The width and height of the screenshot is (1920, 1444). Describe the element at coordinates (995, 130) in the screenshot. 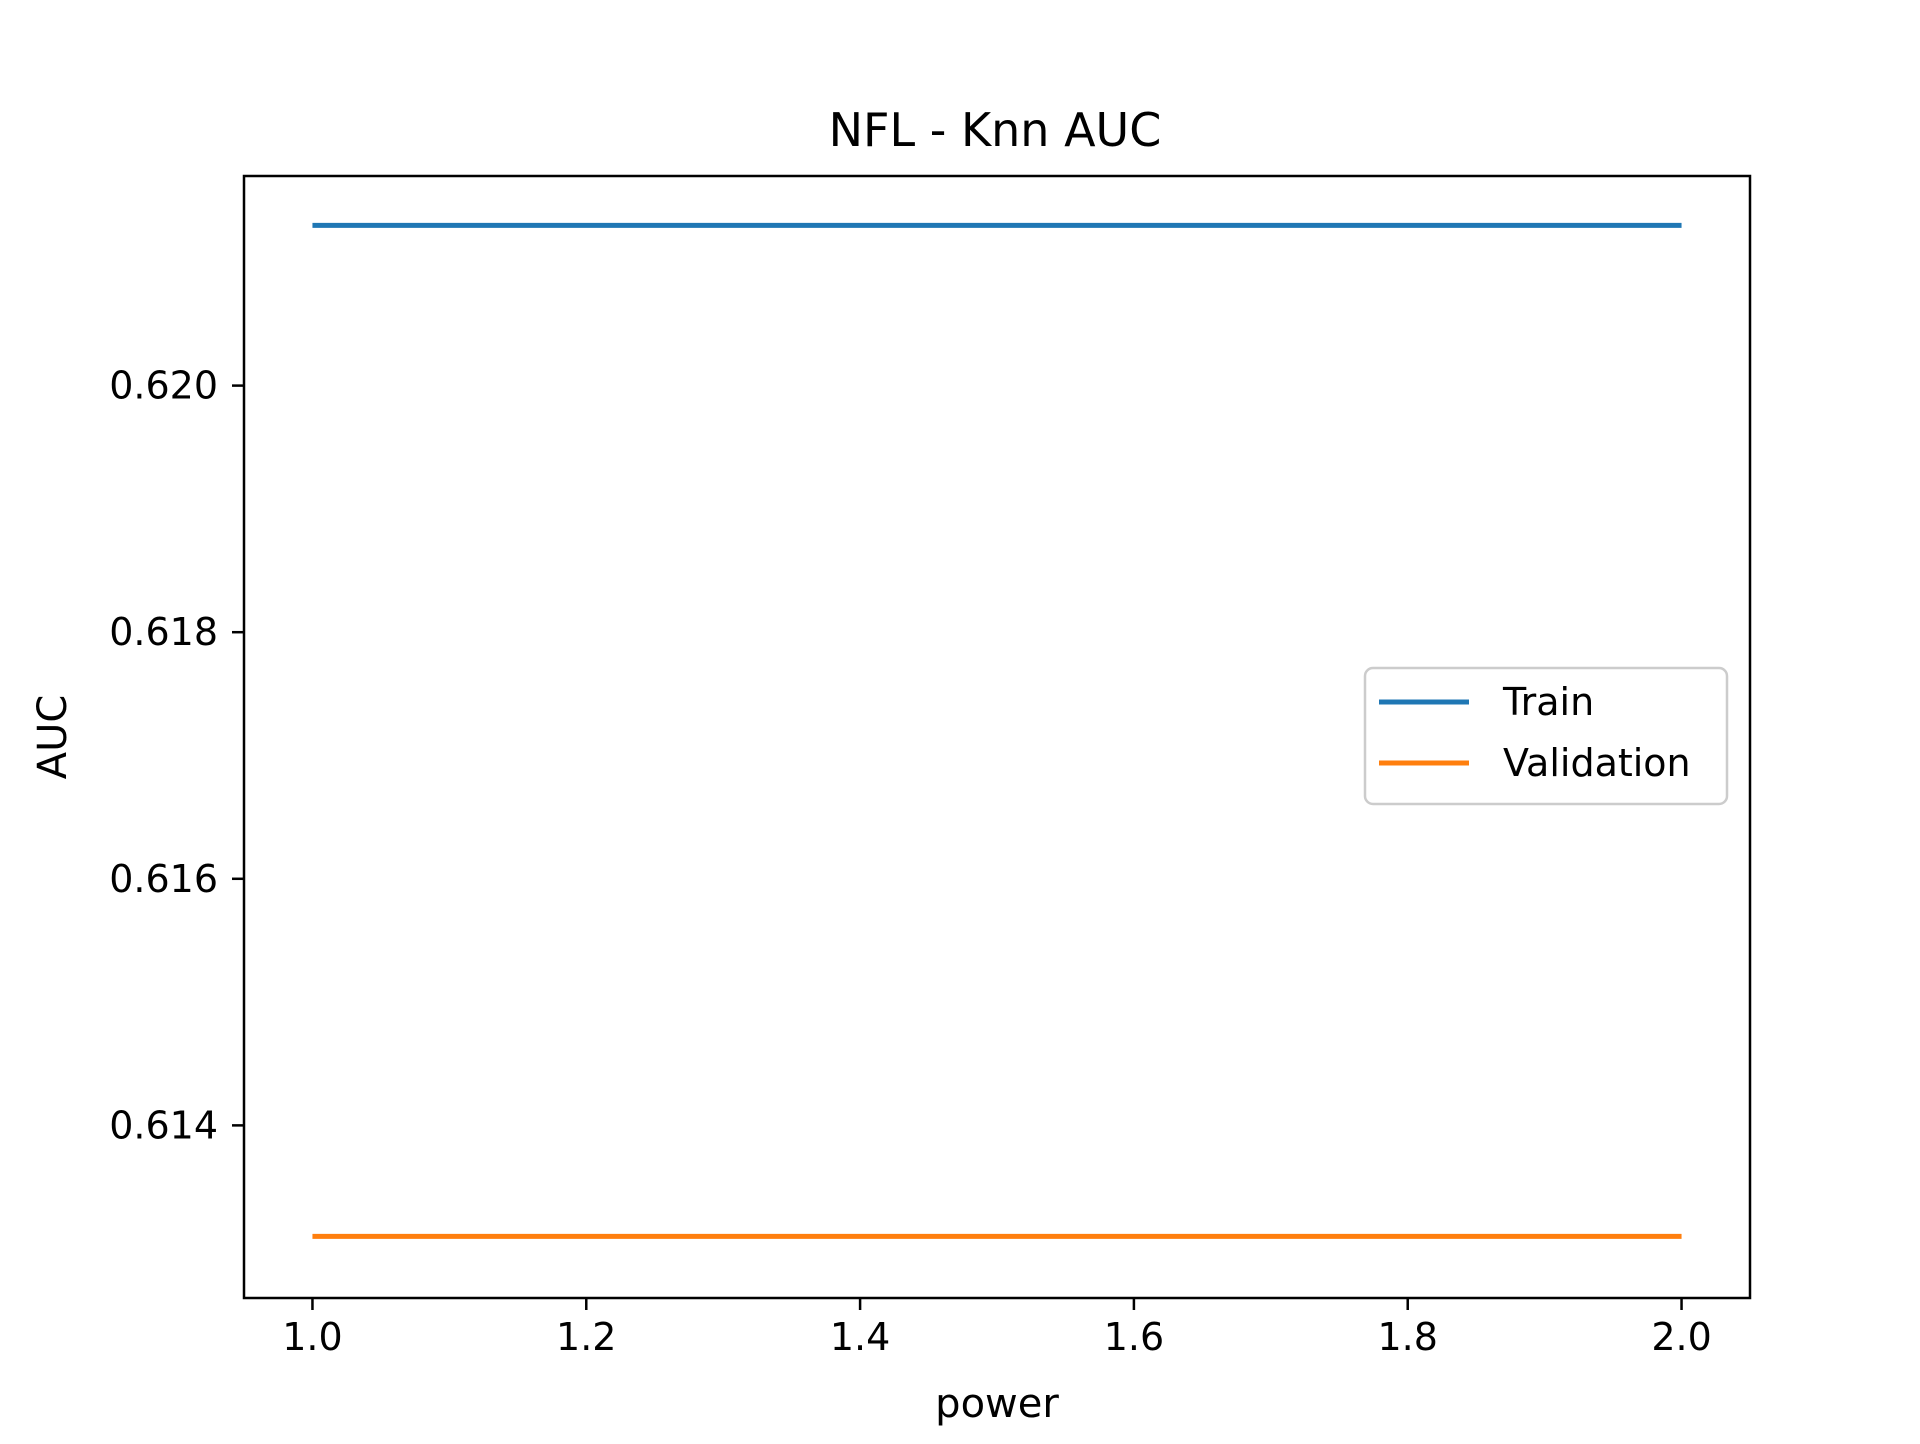

I see `chart-title: NFL - Knn AUC` at that location.